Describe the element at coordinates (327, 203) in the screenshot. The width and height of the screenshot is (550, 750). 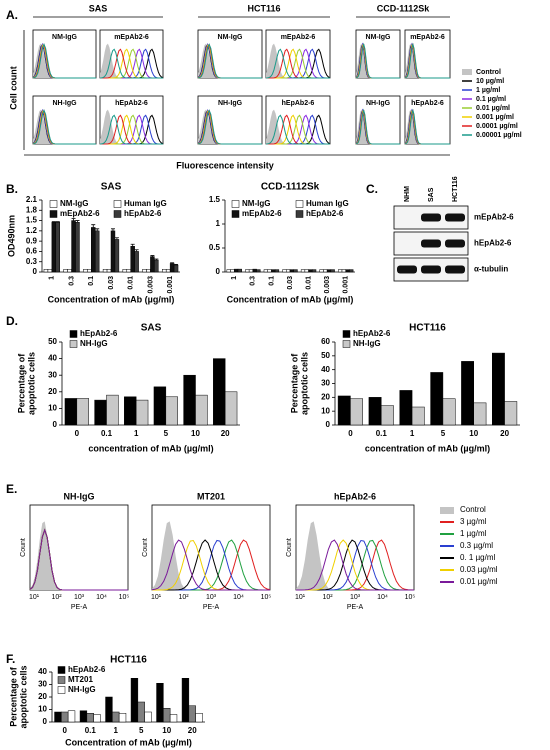
I see `legend-label: Human IgG` at that location.